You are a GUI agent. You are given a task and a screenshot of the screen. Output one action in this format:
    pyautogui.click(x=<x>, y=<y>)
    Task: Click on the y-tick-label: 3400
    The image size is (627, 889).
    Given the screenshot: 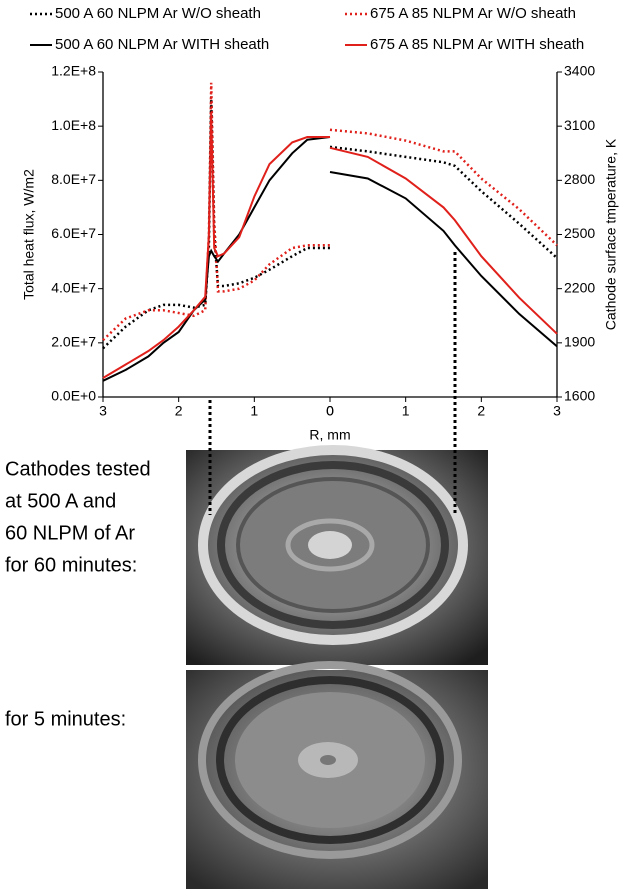 What is the action you would take?
    pyautogui.click(x=579, y=71)
    